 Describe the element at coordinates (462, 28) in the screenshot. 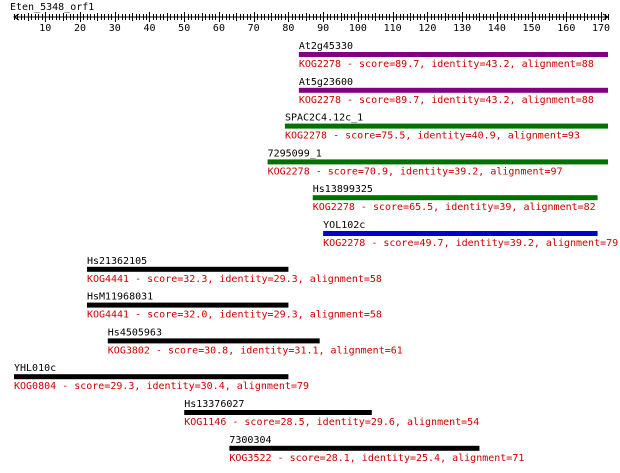

I see `axis-tick-label: 130` at that location.